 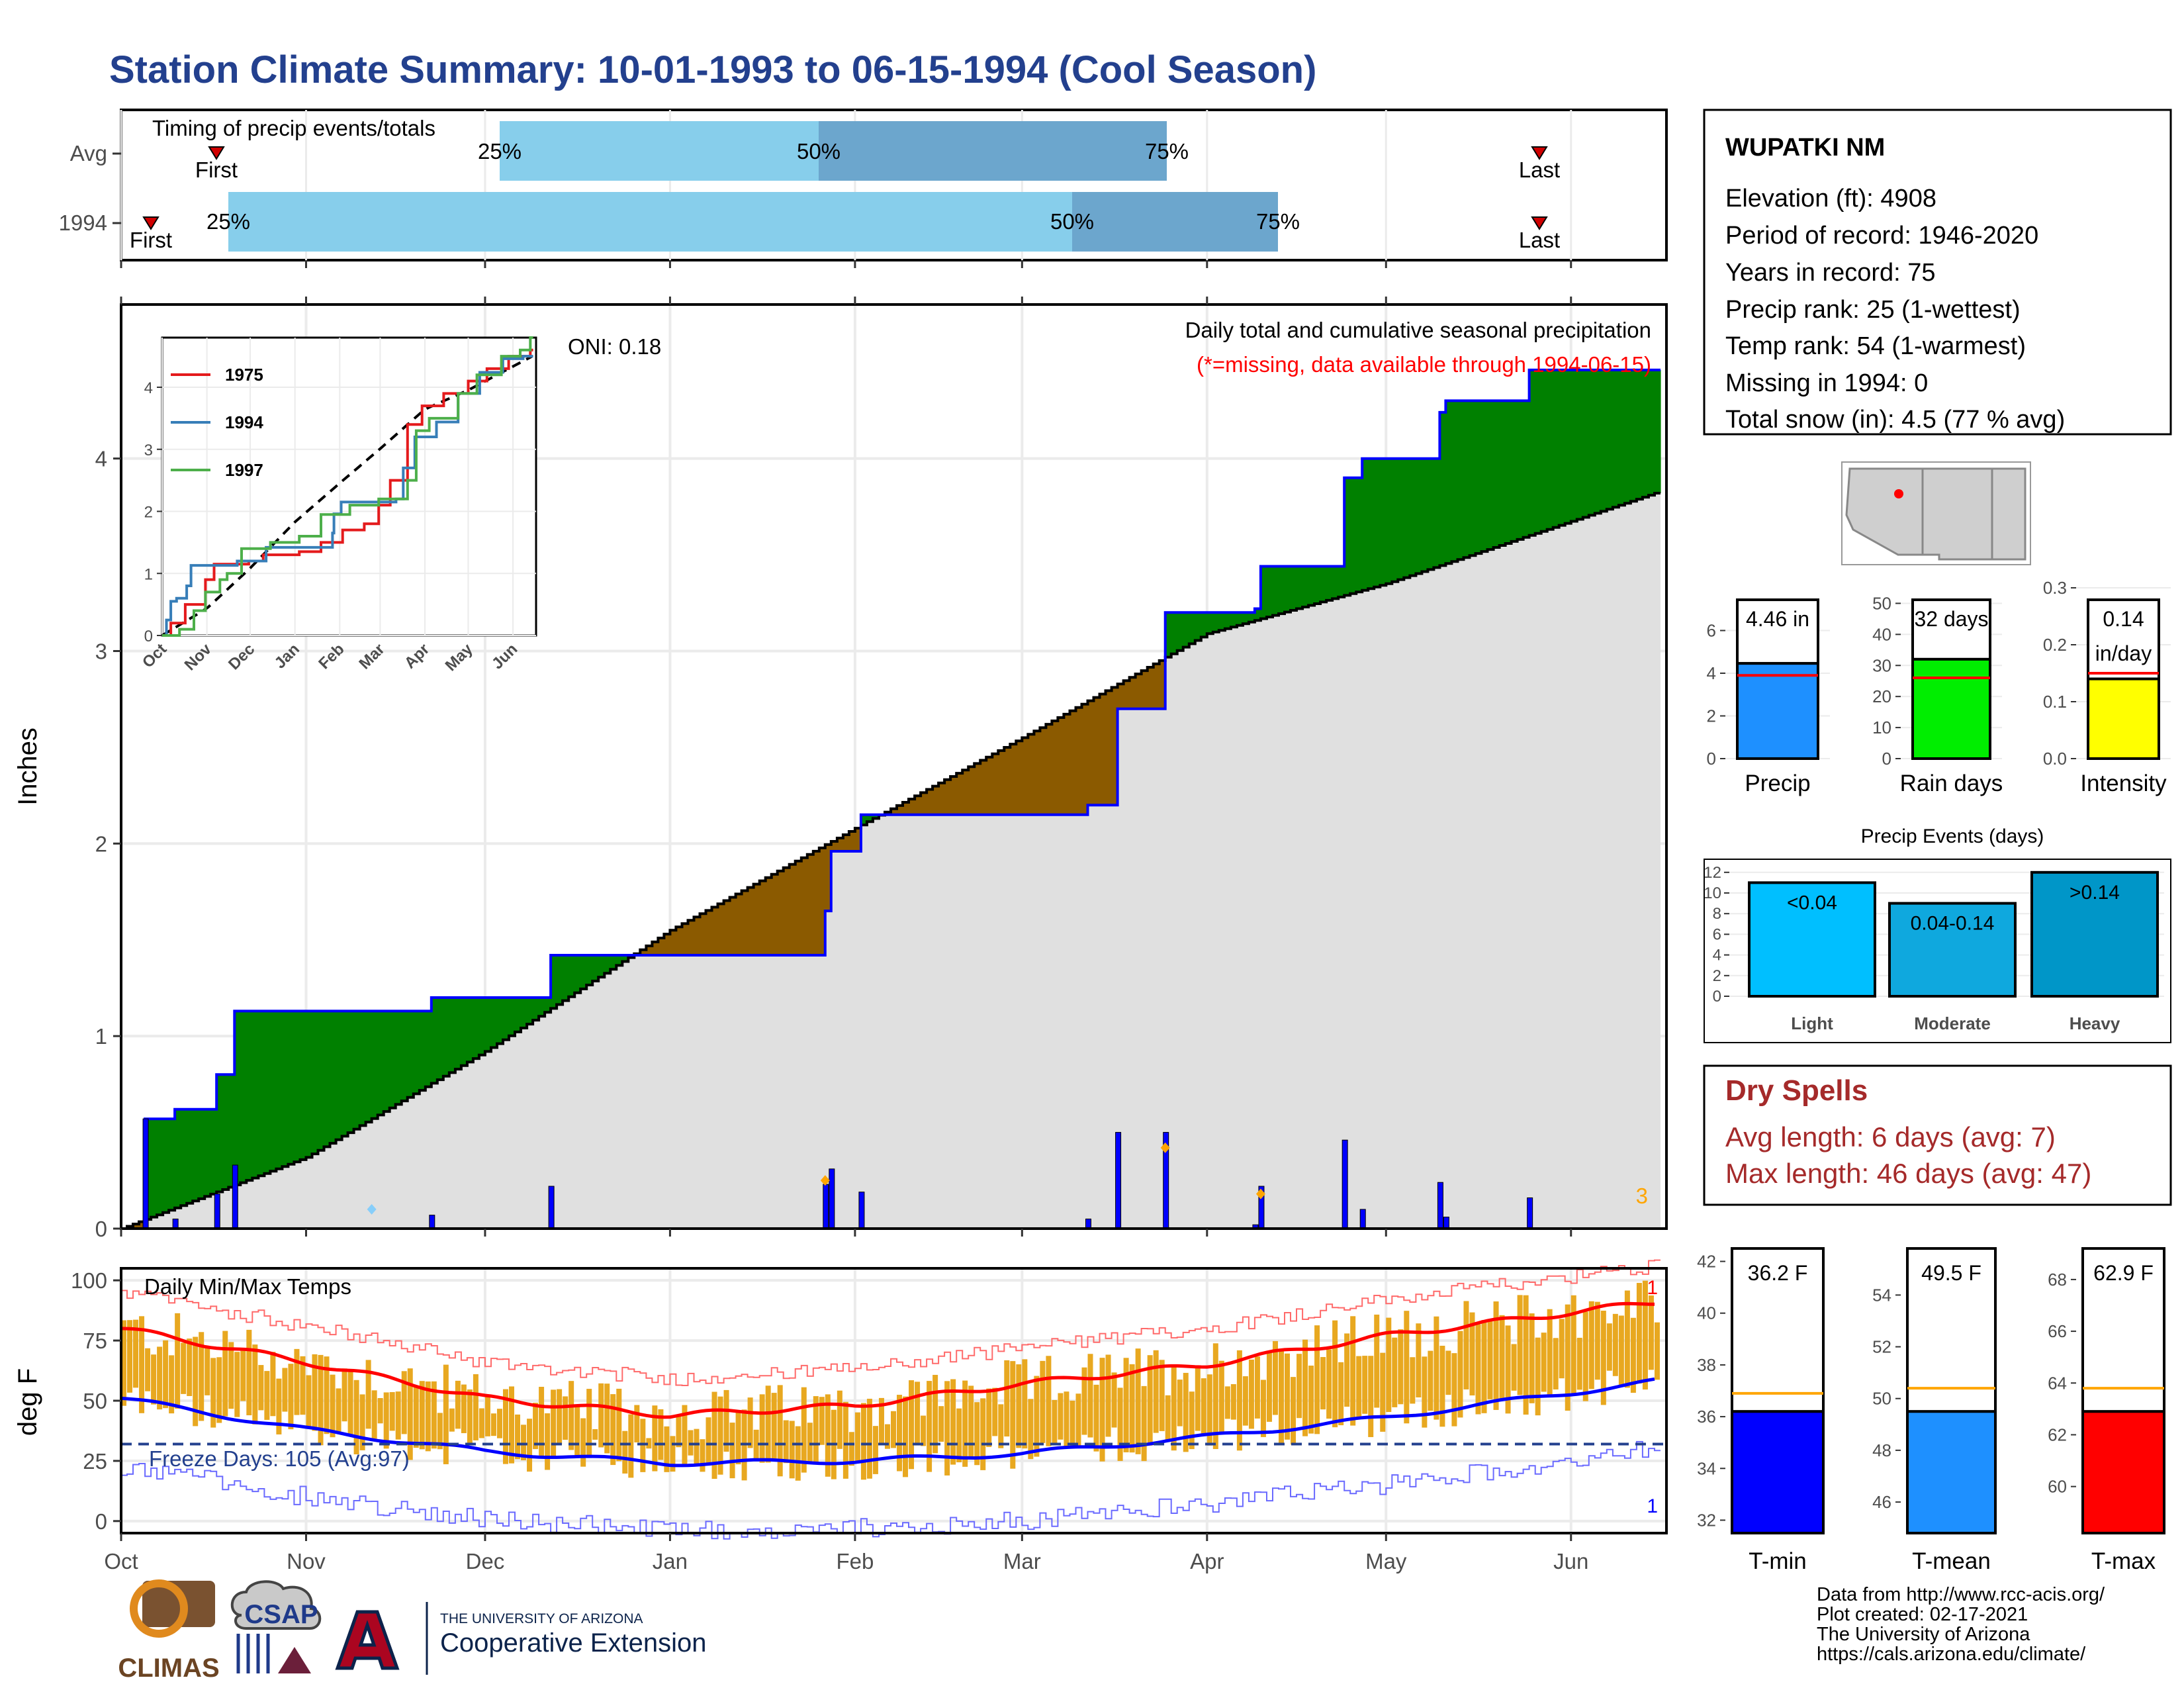 I want to click on temp-summary-label-1: T-mean, so click(x=1951, y=1561).